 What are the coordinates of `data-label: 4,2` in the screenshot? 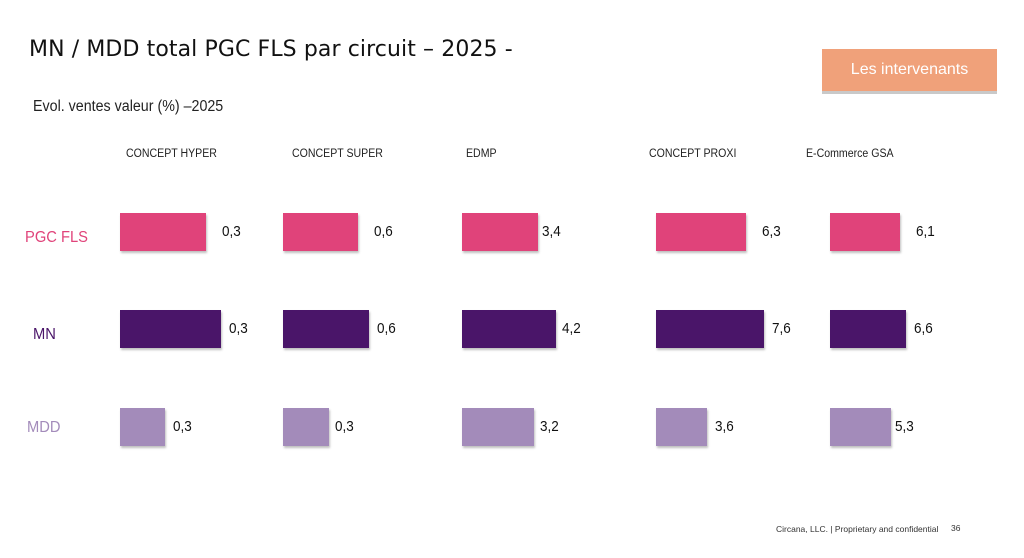 It's located at (571, 328).